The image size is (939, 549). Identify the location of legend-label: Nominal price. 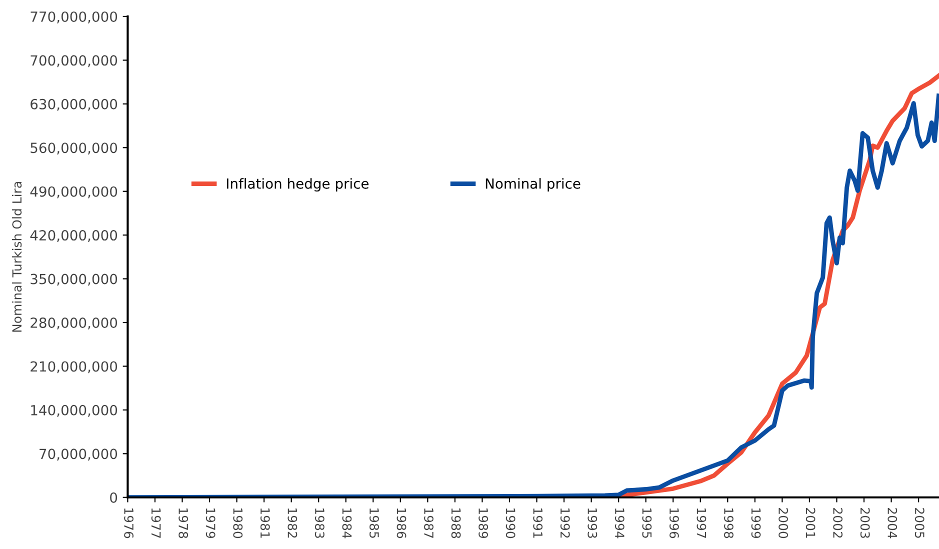
(533, 185).